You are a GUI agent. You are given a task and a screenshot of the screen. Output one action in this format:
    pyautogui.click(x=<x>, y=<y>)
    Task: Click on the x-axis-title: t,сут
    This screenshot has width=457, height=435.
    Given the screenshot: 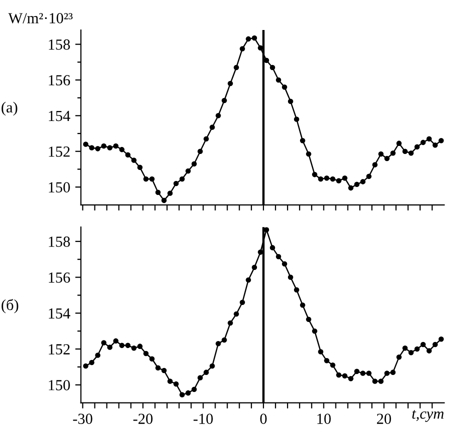 What is the action you would take?
    pyautogui.click(x=428, y=416)
    